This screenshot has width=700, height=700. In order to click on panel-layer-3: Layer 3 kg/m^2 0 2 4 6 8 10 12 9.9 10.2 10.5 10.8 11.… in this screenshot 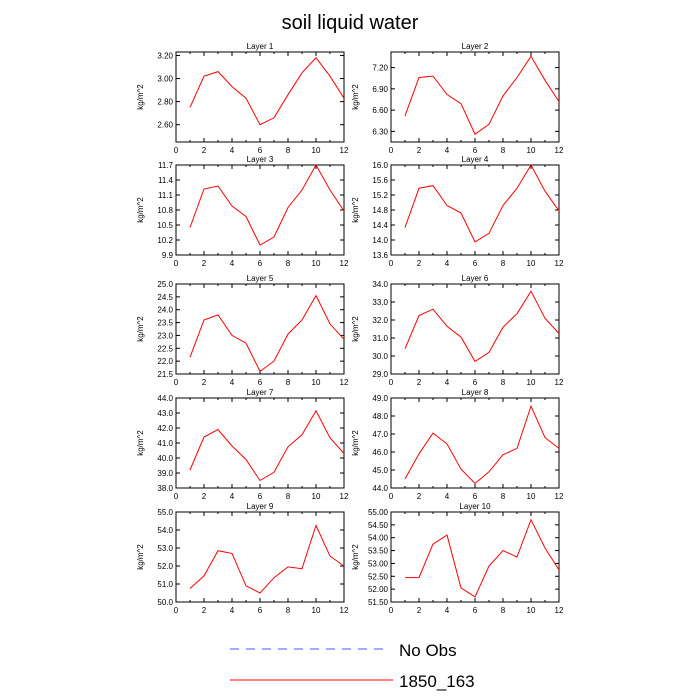, I will do `click(242, 211)`.